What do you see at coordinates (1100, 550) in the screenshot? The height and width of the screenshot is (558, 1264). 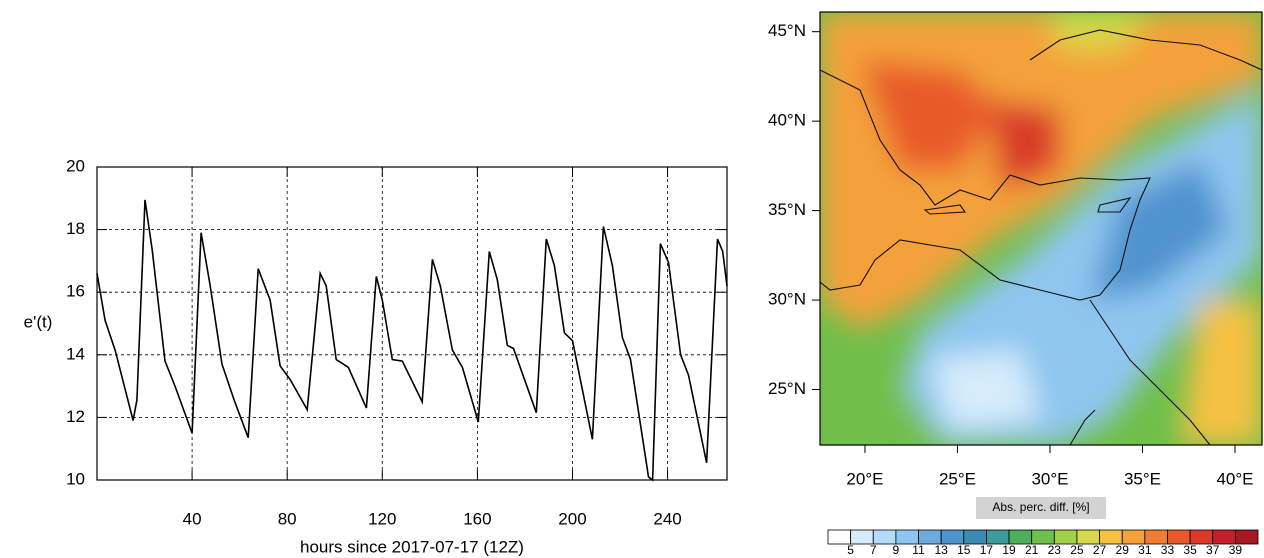 I see `colorbar-label: 27` at bounding box center [1100, 550].